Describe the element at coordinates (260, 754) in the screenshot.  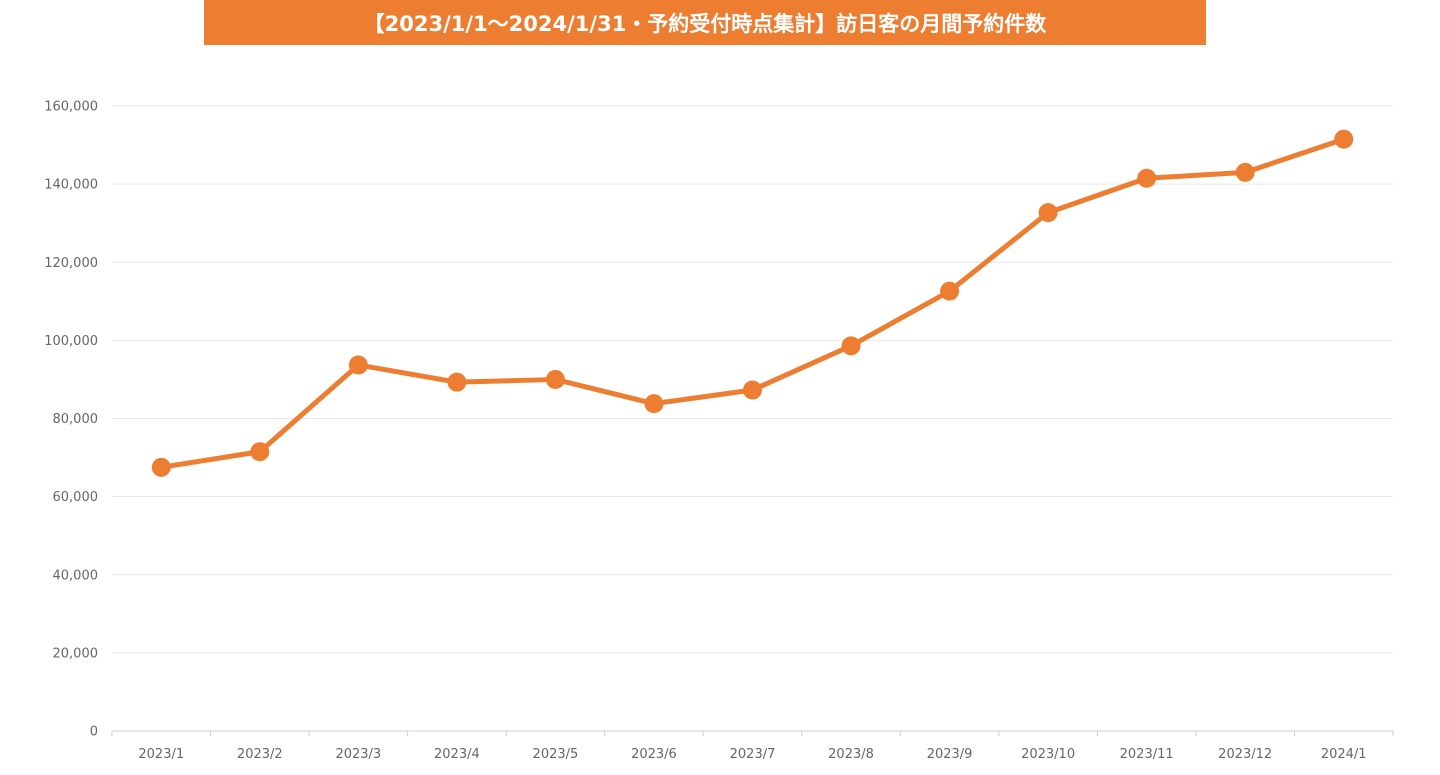
I see `x-tick-label: 2023/2` at that location.